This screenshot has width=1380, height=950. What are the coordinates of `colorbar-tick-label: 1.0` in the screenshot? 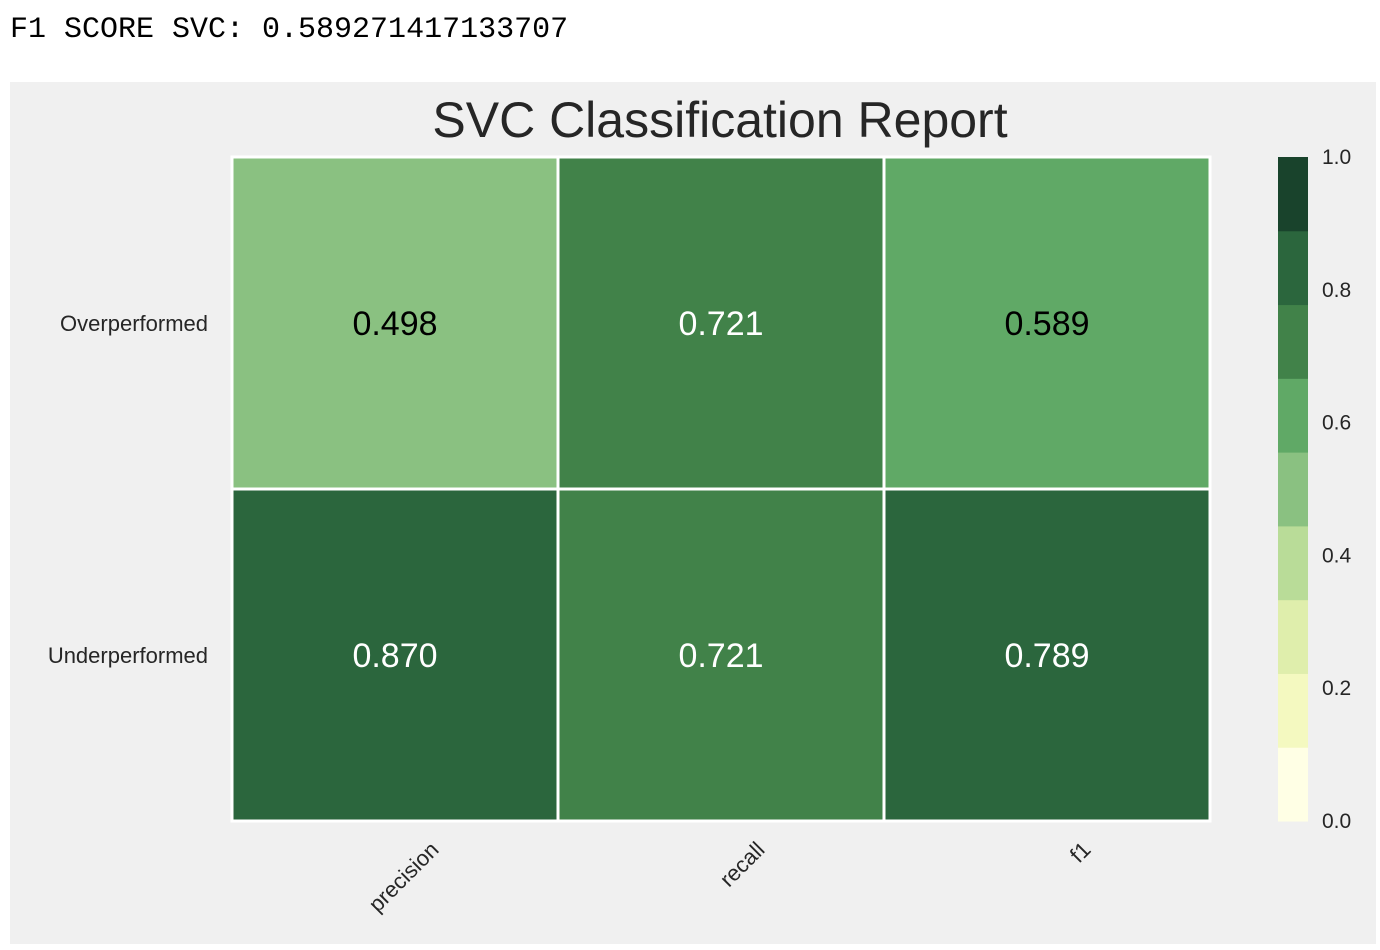 It's located at (1336, 157).